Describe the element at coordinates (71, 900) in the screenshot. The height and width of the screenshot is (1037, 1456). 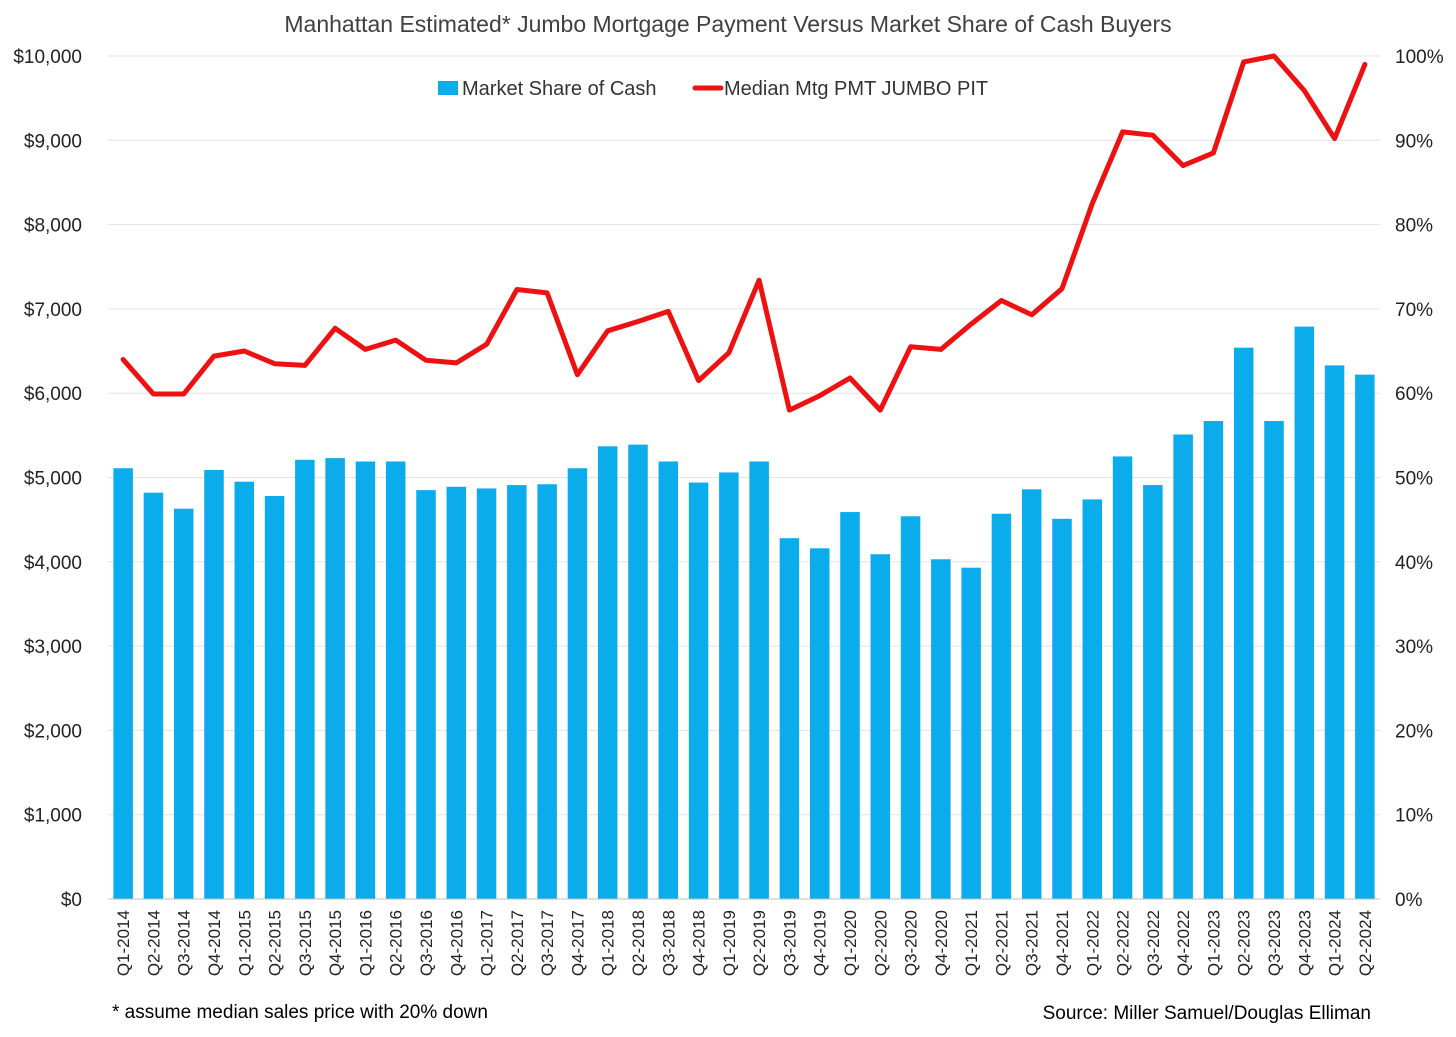
I see `y-left-tick-label: $0` at that location.